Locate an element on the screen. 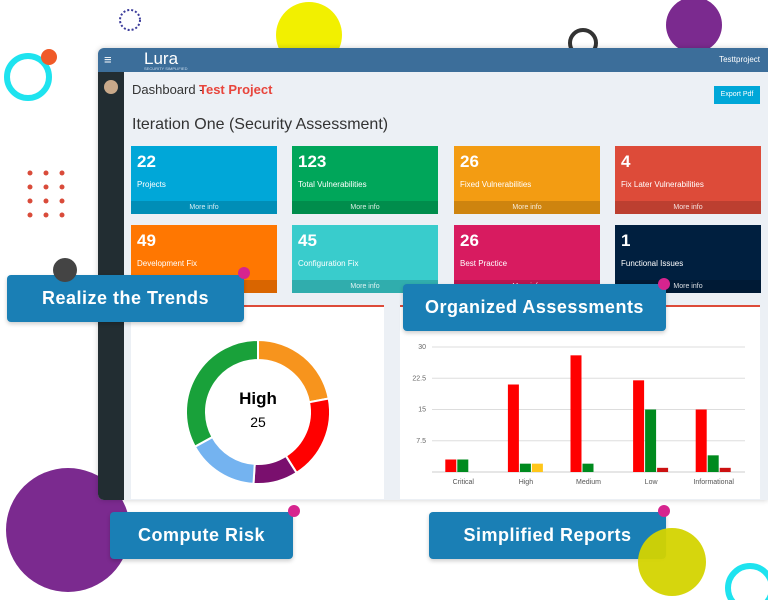 This screenshot has height=600, width=768. x-tick-label: High is located at coordinates (526, 482).